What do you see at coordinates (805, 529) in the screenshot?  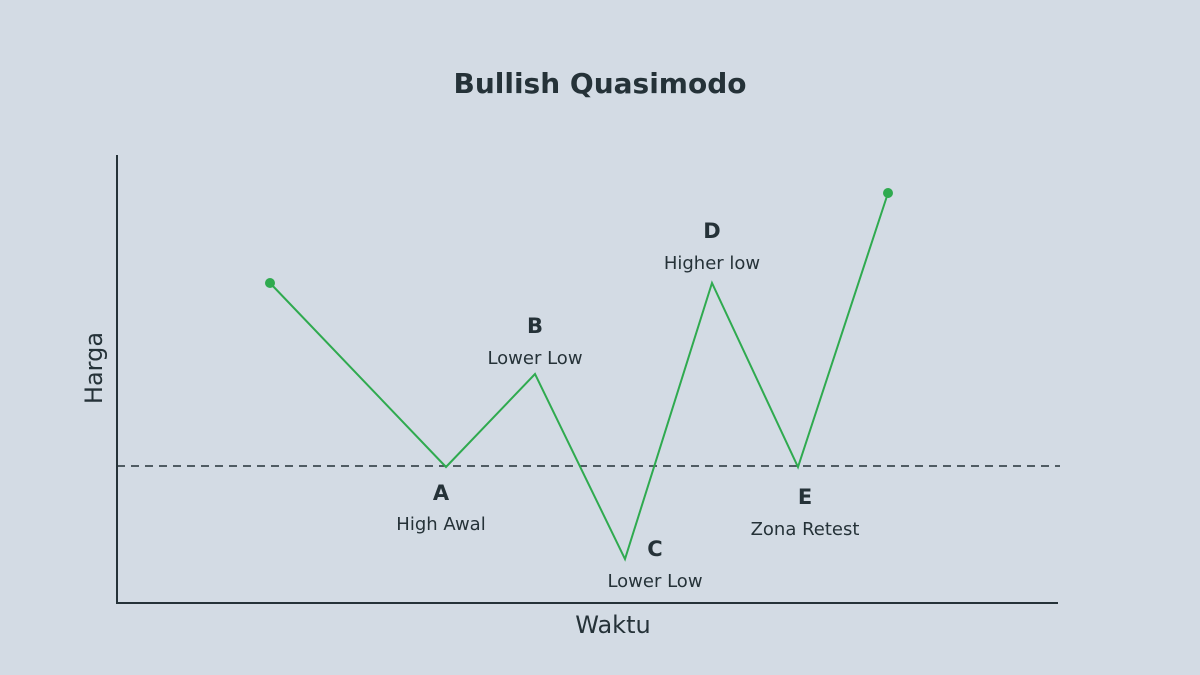 I see `point-label: Zona Retest` at bounding box center [805, 529].